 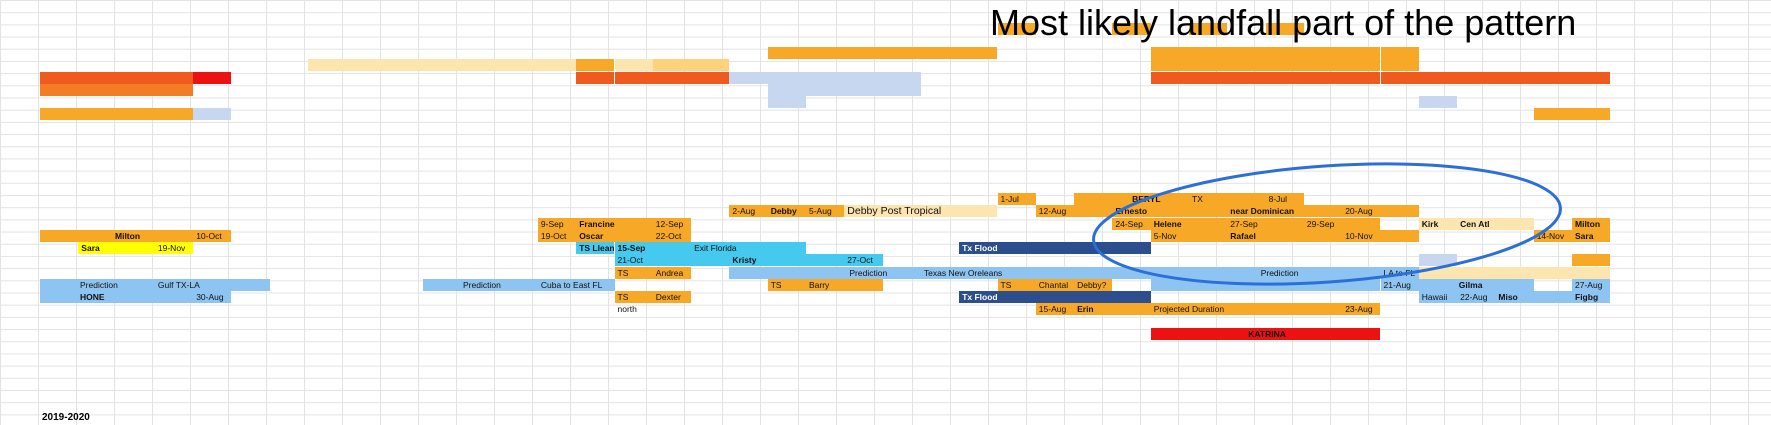 I want to click on storm-bar: Ernesto, so click(x=1170, y=211).